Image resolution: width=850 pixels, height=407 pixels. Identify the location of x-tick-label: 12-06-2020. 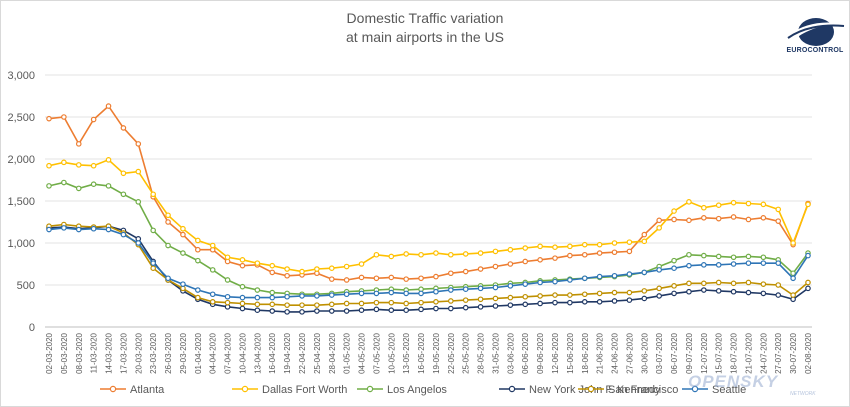
(555, 352).